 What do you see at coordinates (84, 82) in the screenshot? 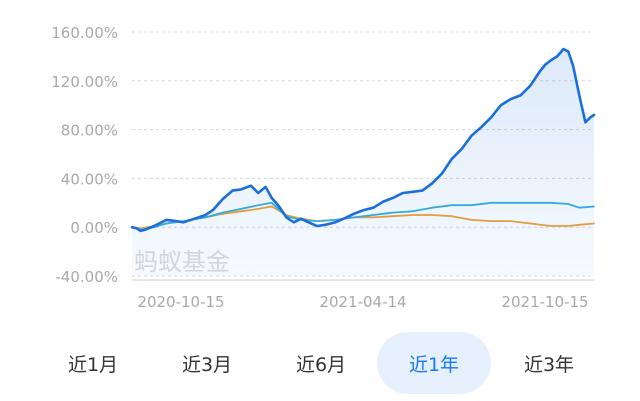
I see `y-tick-label: 120.00%` at bounding box center [84, 82].